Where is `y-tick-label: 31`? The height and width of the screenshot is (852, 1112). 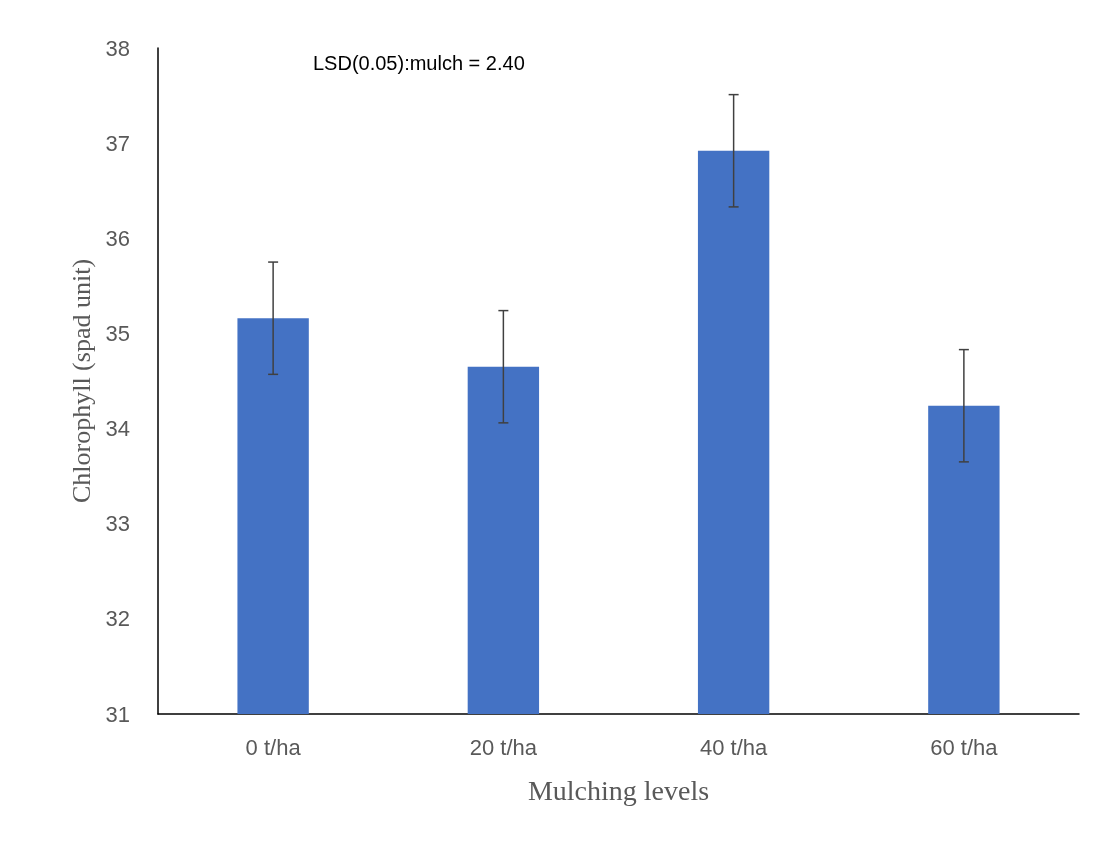
y-tick-label: 31 is located at coordinates (117, 714).